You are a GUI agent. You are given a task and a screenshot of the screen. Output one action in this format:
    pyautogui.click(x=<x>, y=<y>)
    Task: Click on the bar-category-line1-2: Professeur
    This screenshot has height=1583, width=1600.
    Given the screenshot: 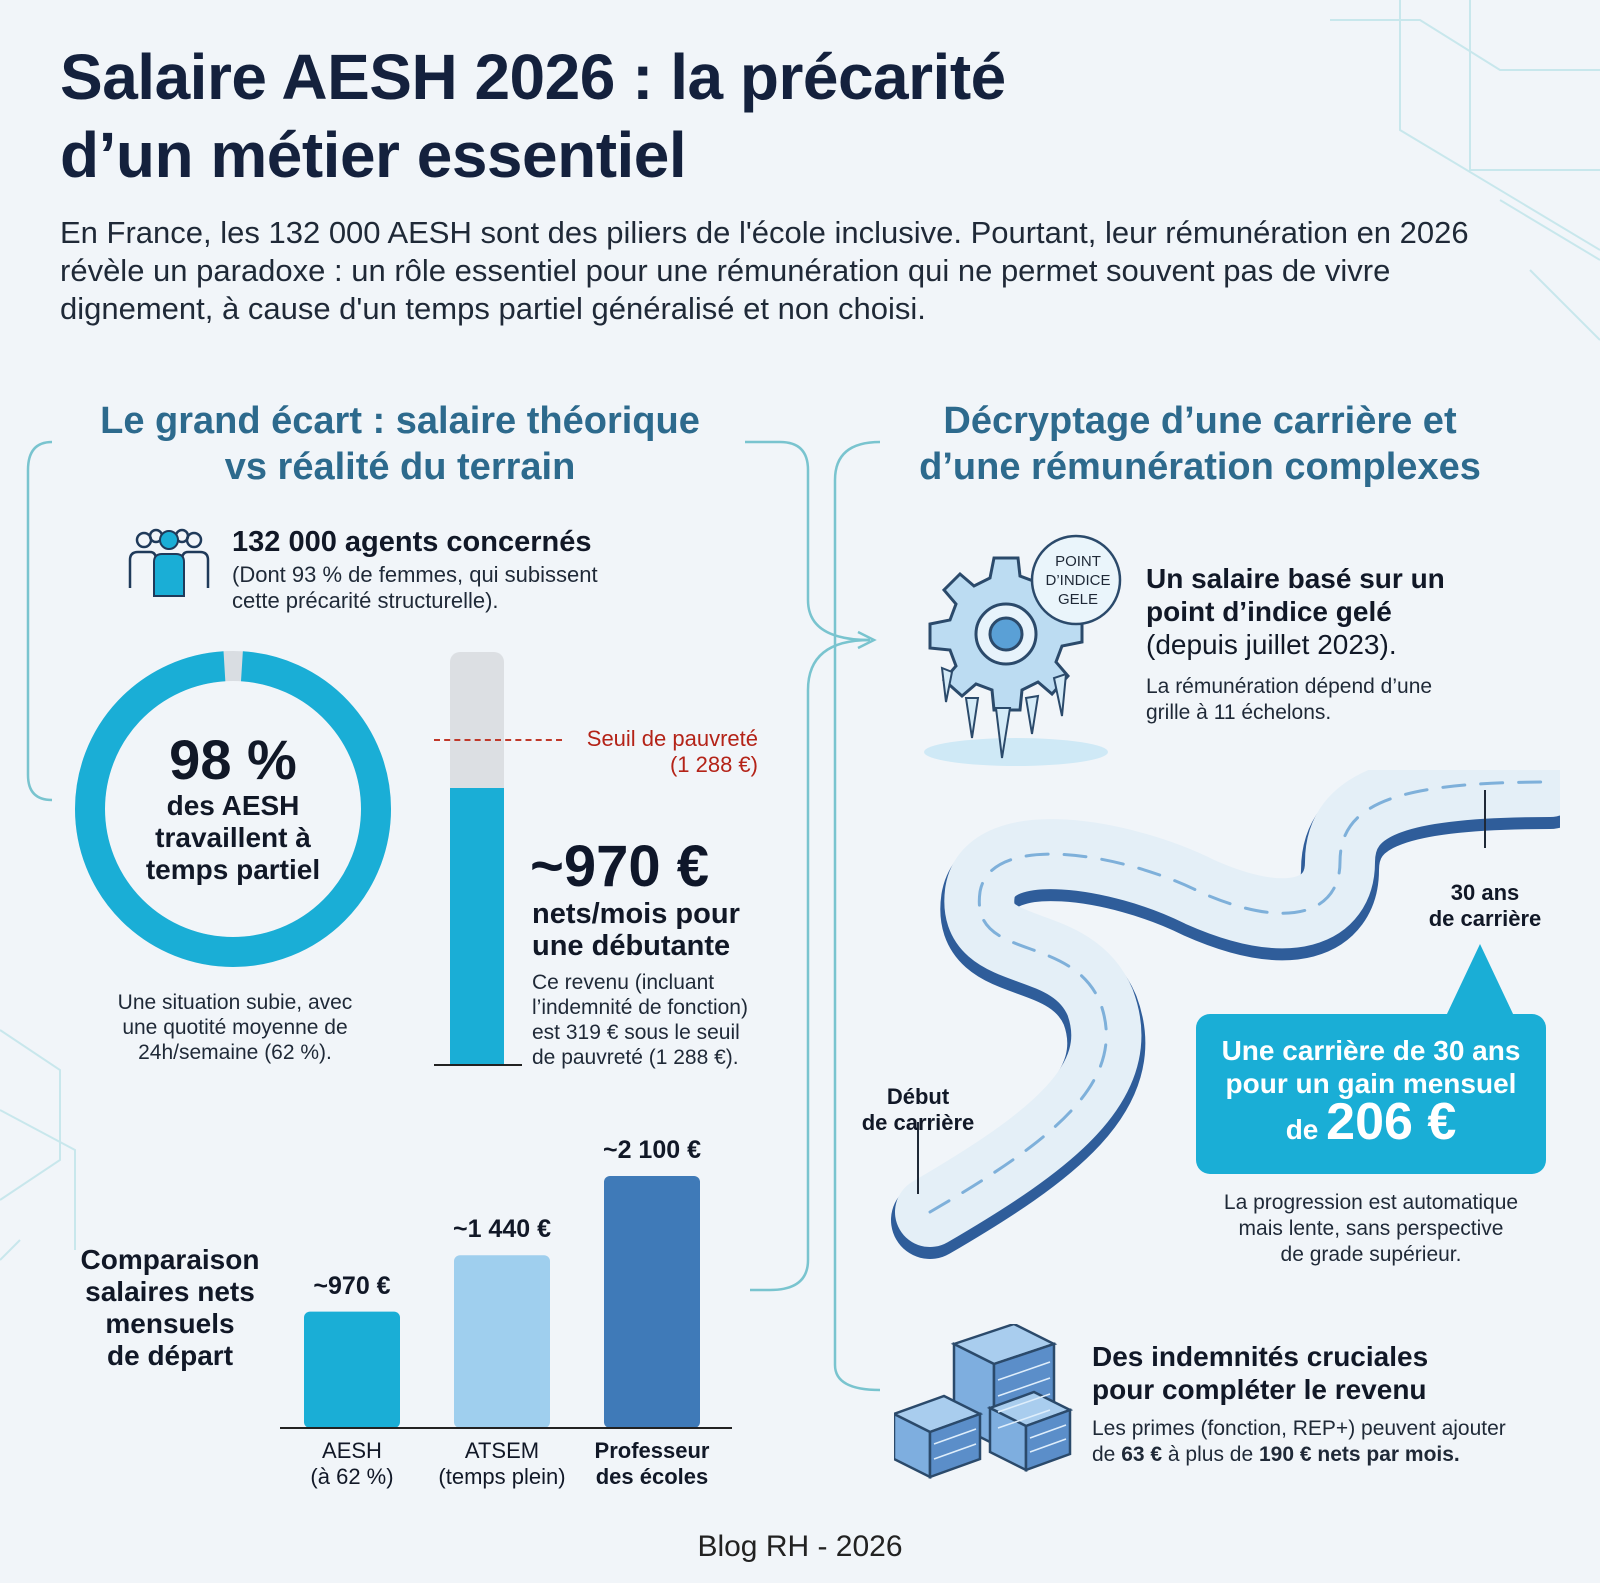 What is the action you would take?
    pyautogui.click(x=652, y=1450)
    